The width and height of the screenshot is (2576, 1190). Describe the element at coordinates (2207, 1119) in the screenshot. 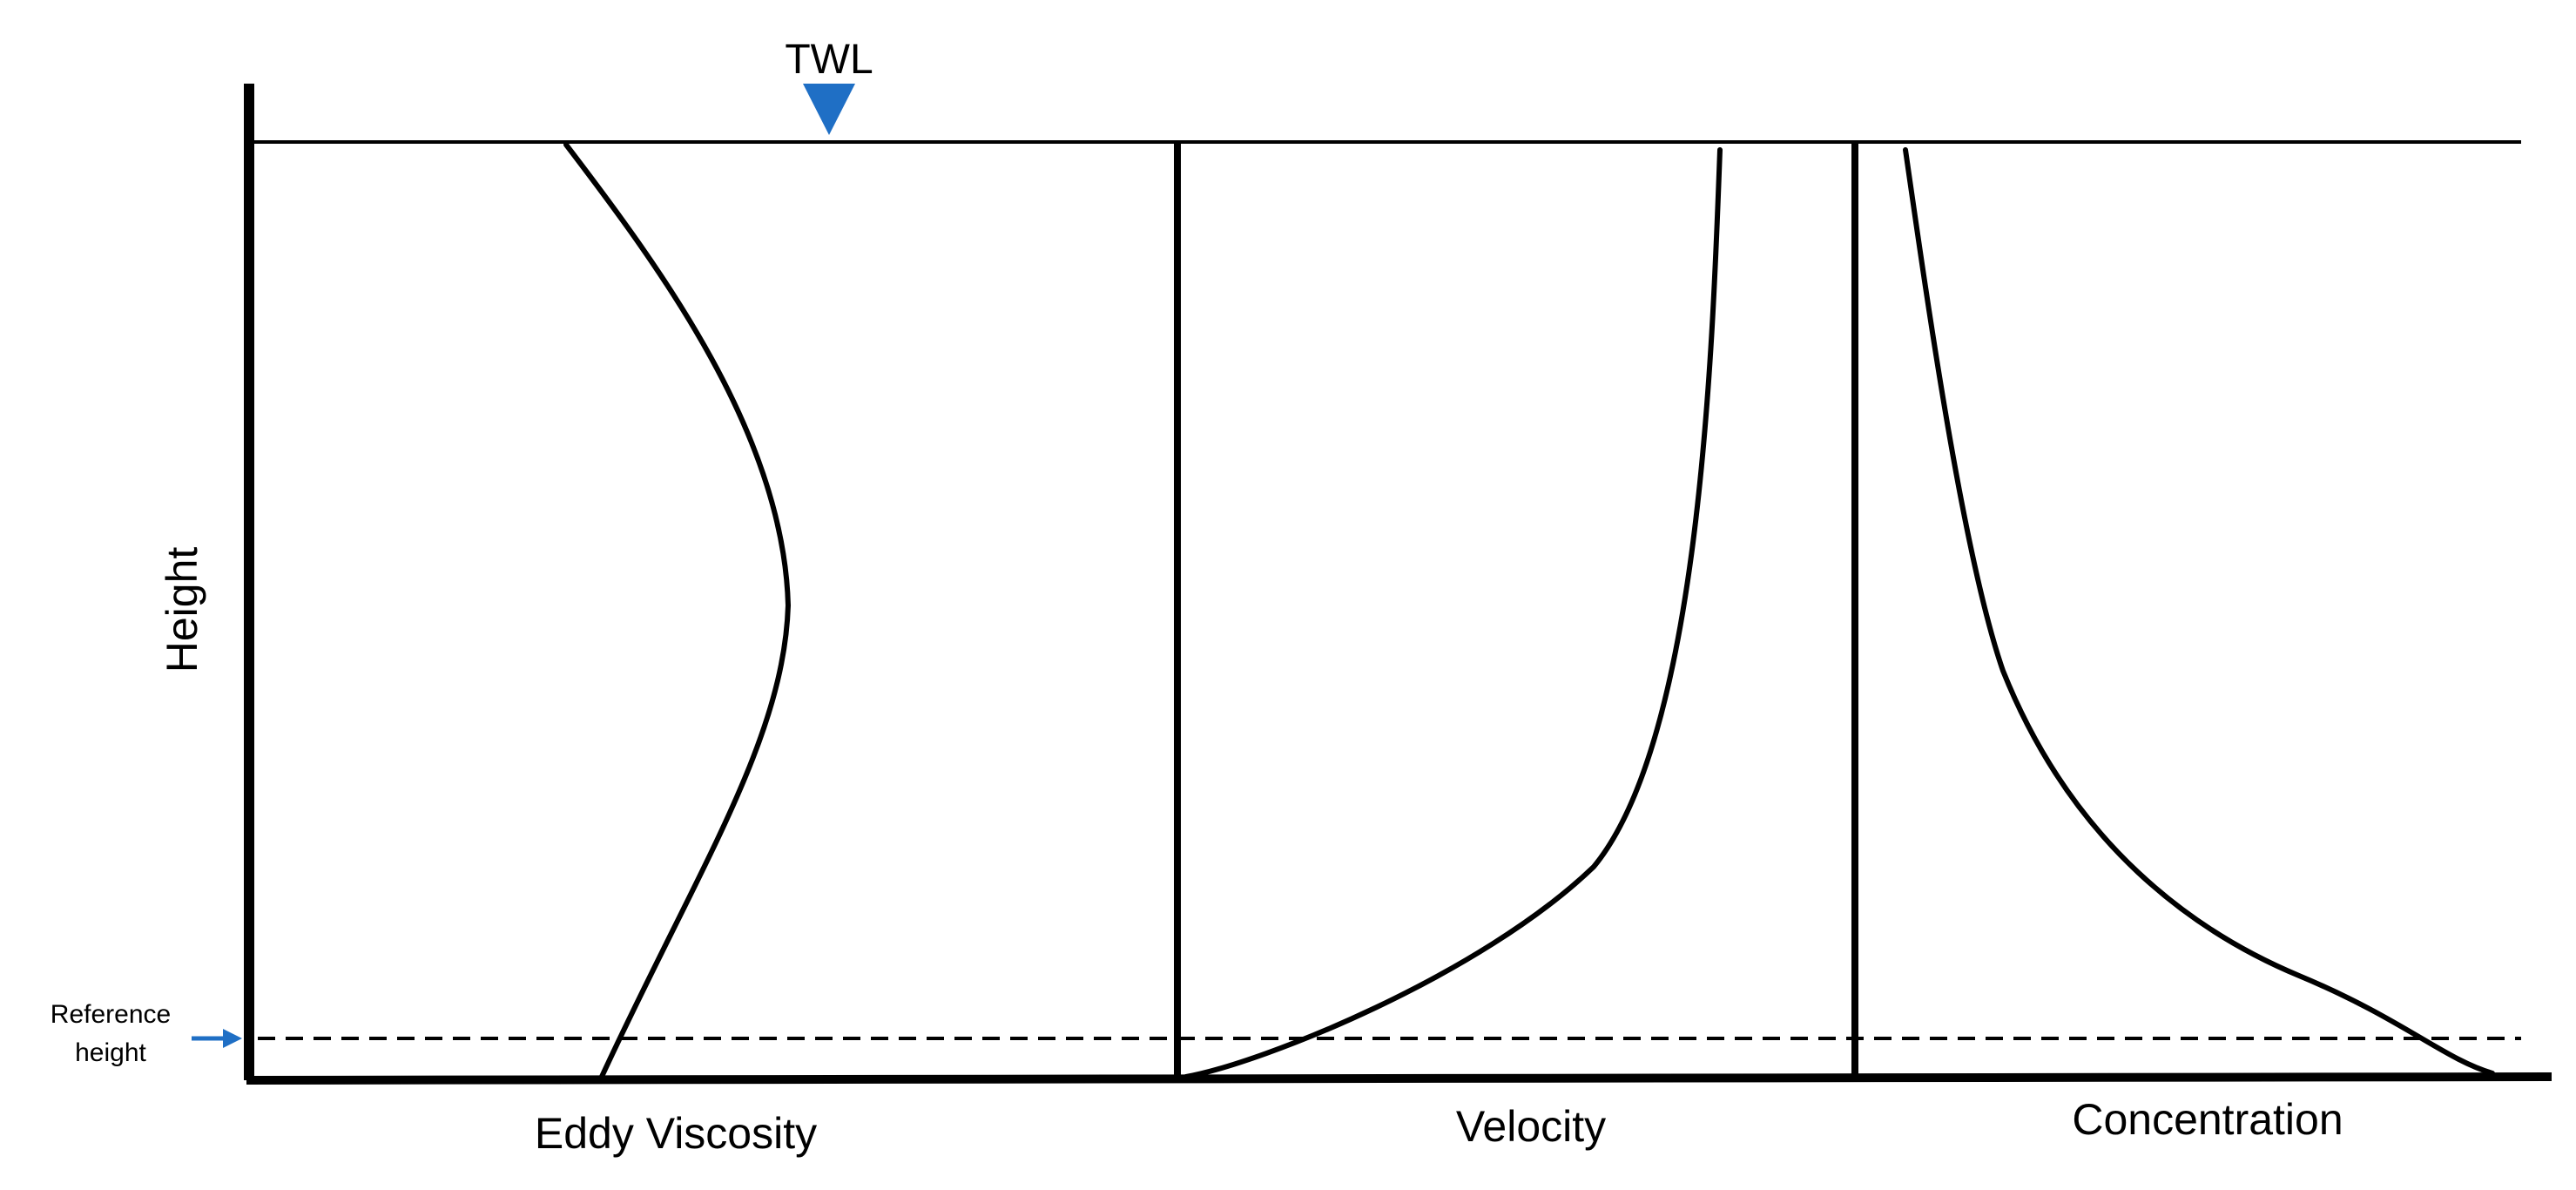

I see `label-concentration: Concentration` at that location.